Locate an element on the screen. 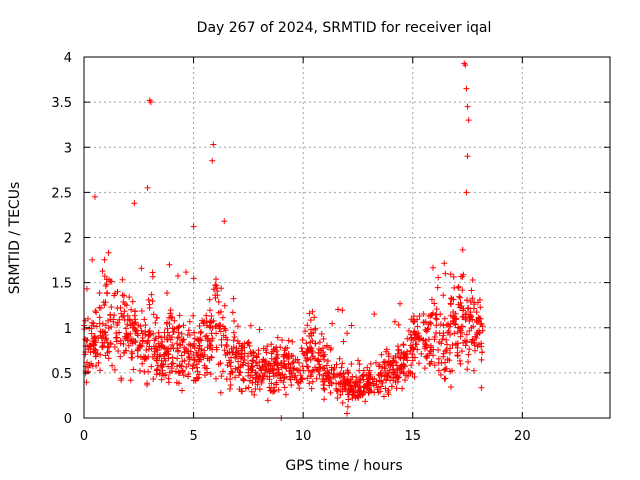  x-tick-label: 10 is located at coordinates (303, 436).